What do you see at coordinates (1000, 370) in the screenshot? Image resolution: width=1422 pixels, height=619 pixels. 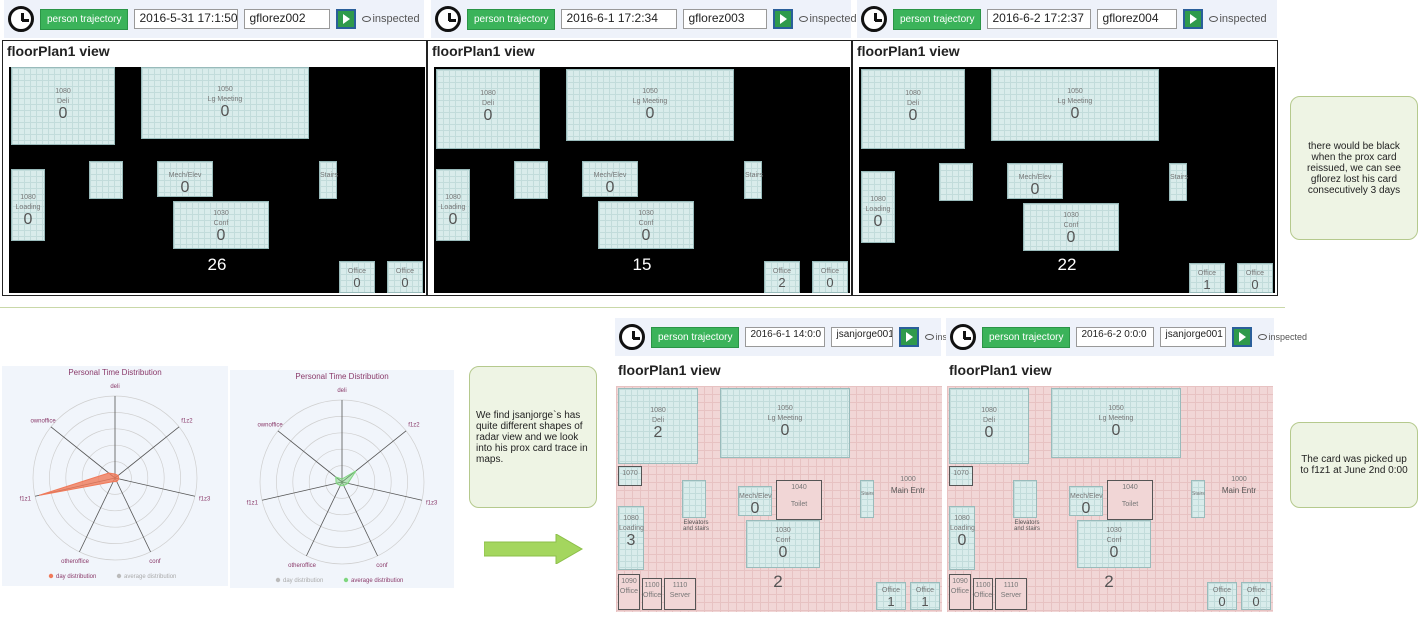 I see `panel-title: floorPlan1 view` at bounding box center [1000, 370].